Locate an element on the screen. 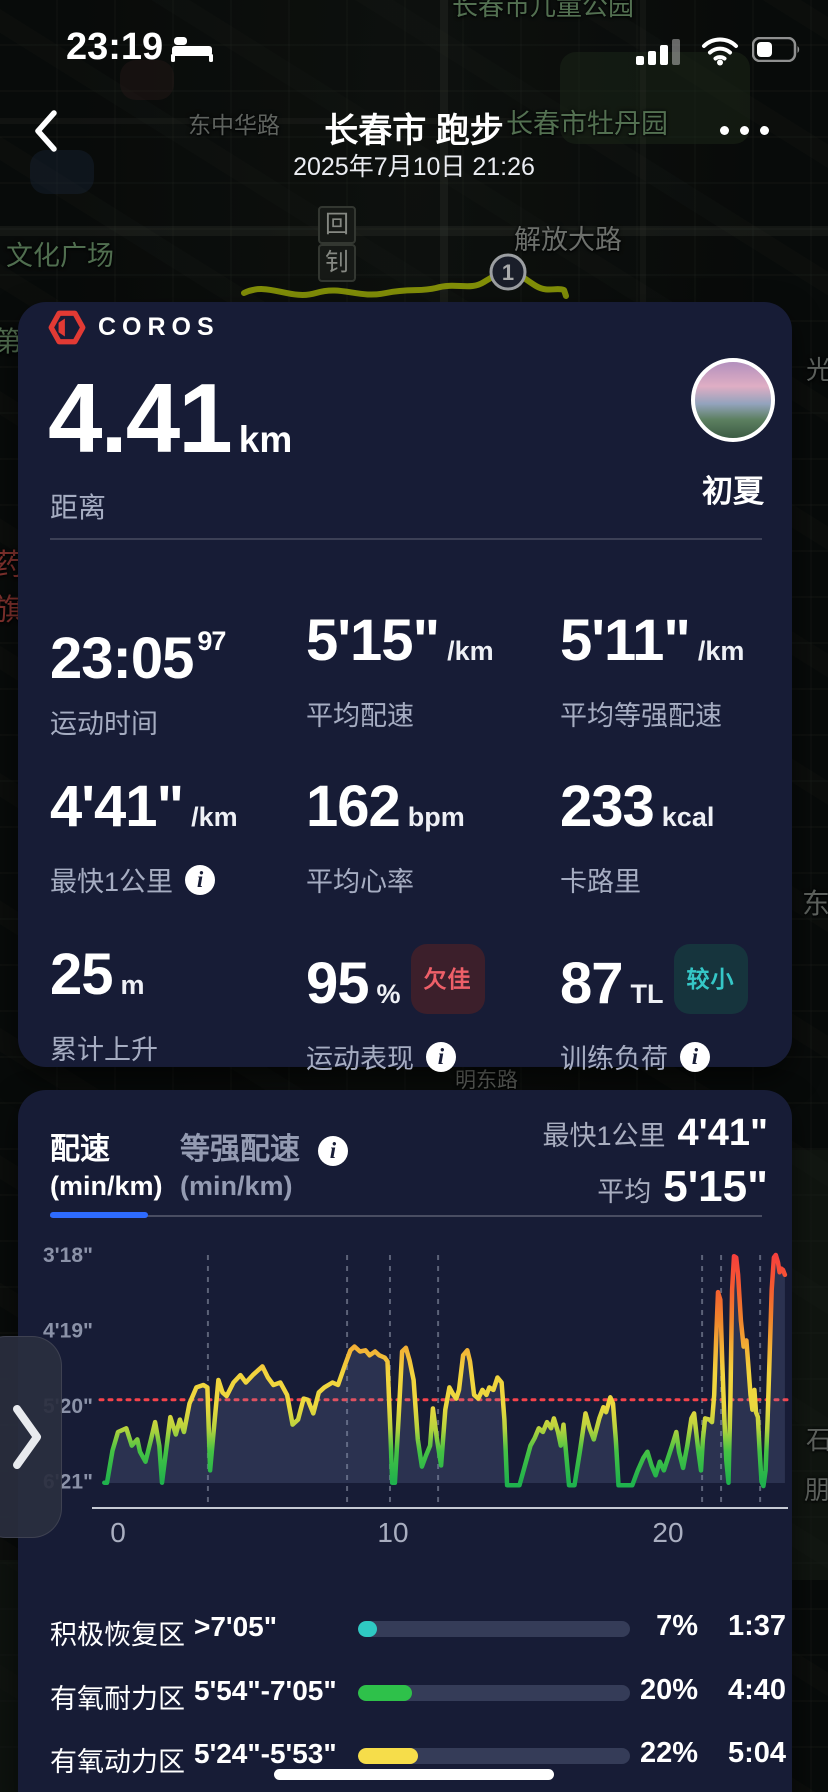 This screenshot has height=1792, width=828. distance-label: 距离 is located at coordinates (78, 507).